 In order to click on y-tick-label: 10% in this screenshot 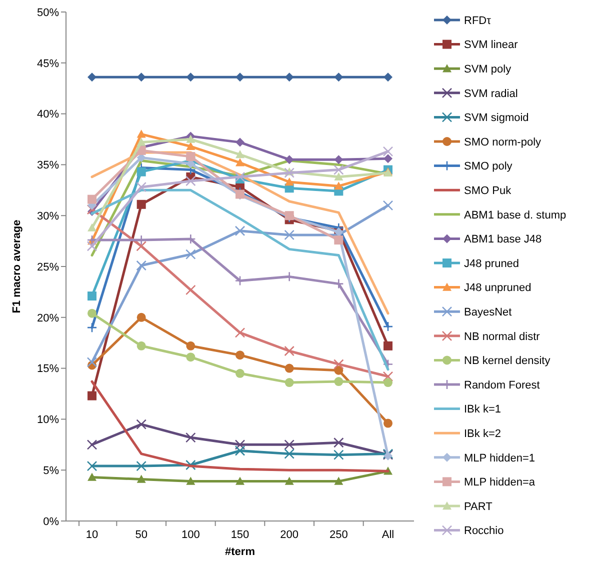, I will do `click(48, 420)`.